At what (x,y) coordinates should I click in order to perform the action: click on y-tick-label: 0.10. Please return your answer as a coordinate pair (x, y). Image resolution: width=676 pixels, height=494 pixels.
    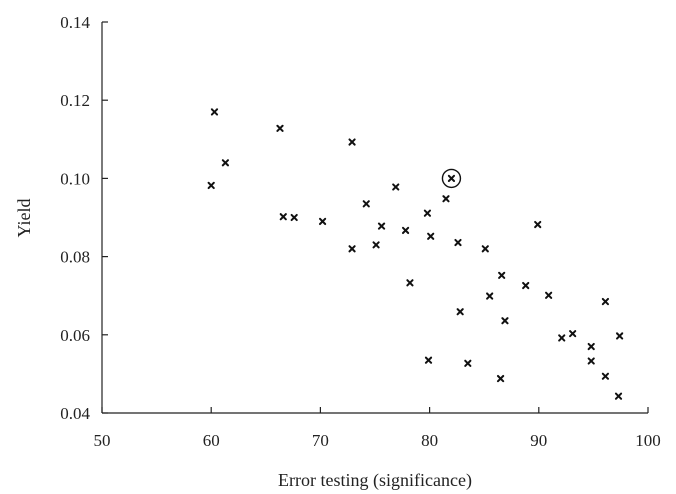
    Looking at the image, I should click on (75, 178).